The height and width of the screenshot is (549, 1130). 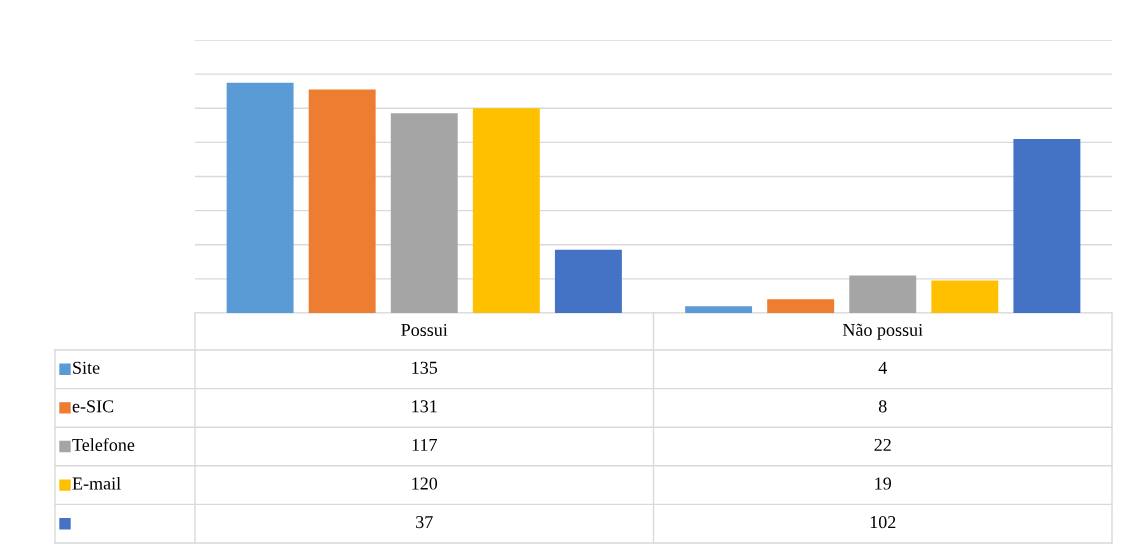 I want to click on data-label: 131, so click(x=424, y=406).